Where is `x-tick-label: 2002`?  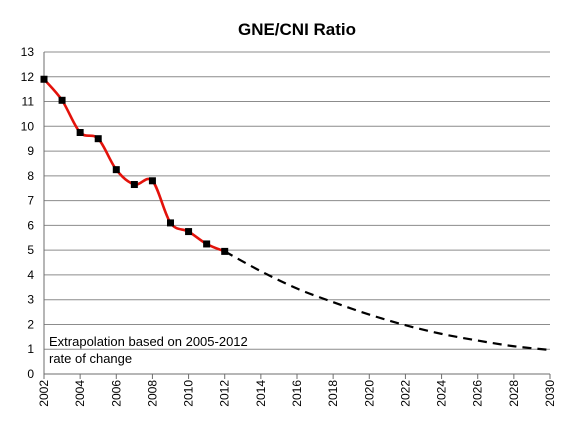
x-tick-label: 2002 is located at coordinates (44, 393).